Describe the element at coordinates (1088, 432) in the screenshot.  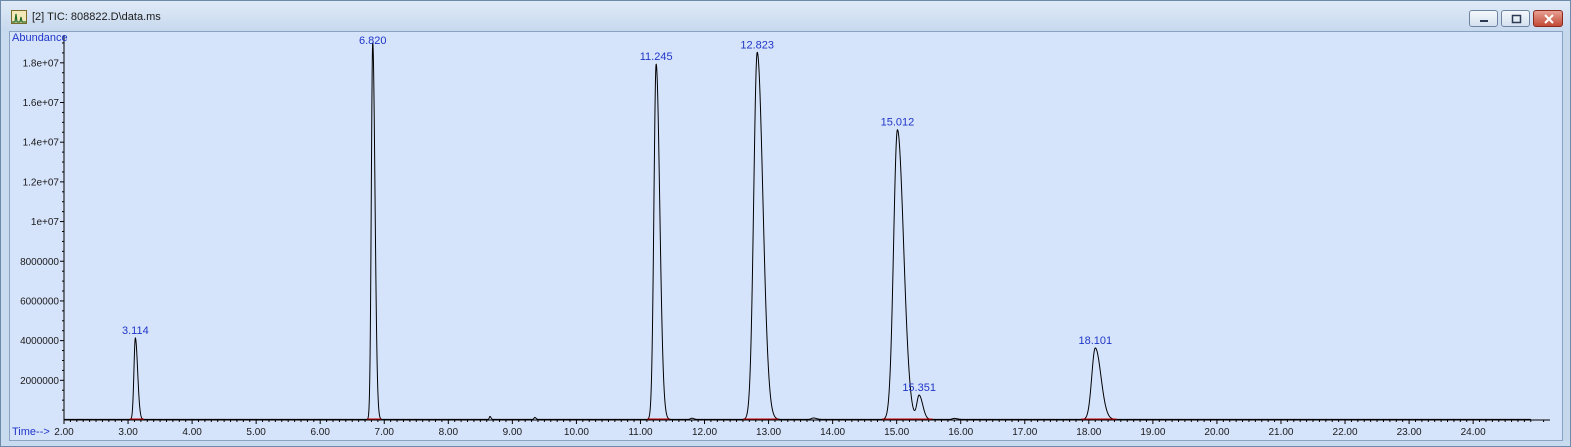
I see `x-tick-label: 18.00` at that location.